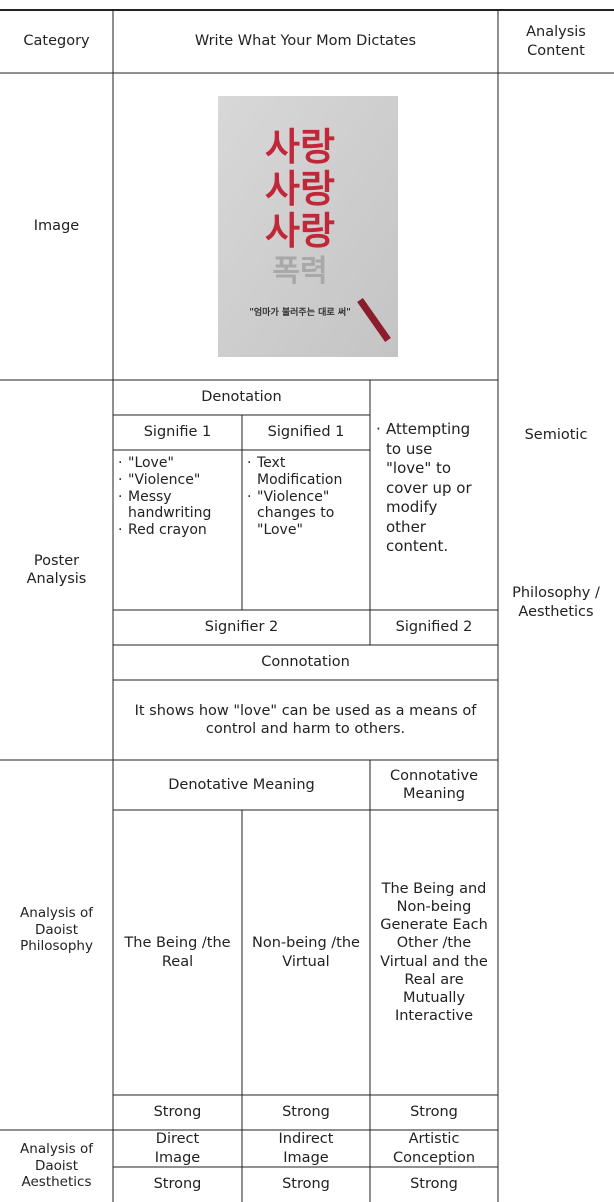 The width and height of the screenshot is (614, 1202). Describe the element at coordinates (300, 312) in the screenshot. I see `poster-subtitle: "엄마가 불러주는 대로 써"` at that location.